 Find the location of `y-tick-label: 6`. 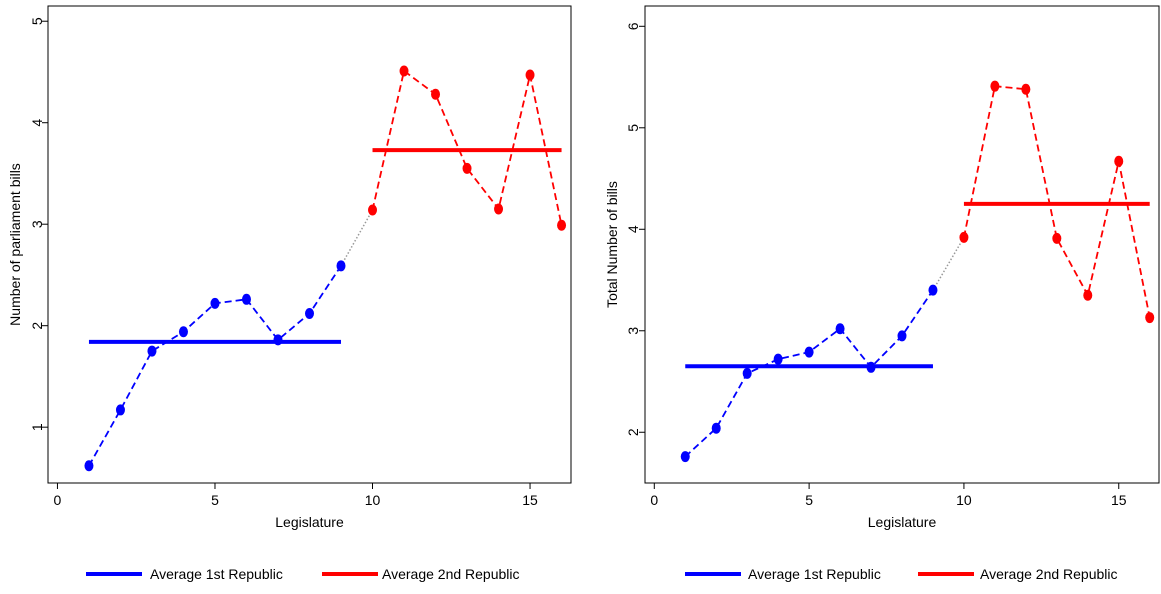

y-tick-label: 6 is located at coordinates (633, 26).